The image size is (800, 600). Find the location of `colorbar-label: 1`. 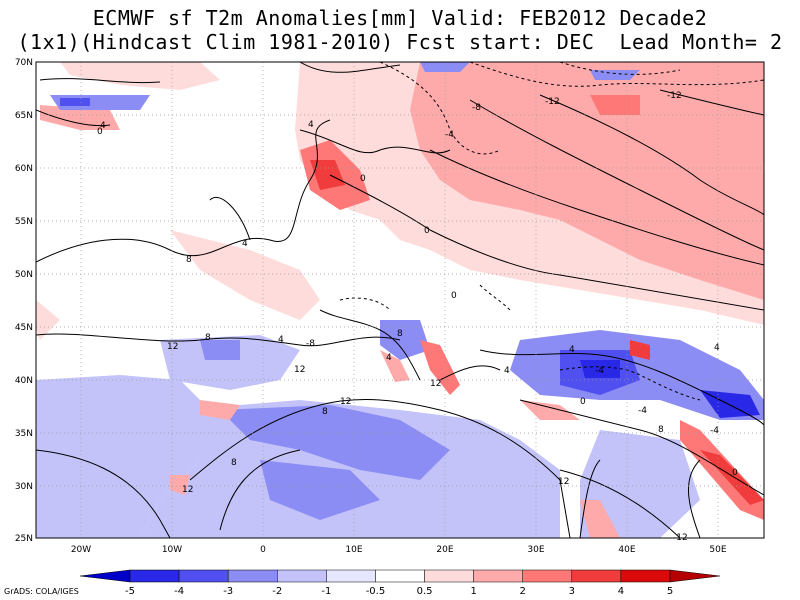

colorbar-label: 1 is located at coordinates (473, 591).